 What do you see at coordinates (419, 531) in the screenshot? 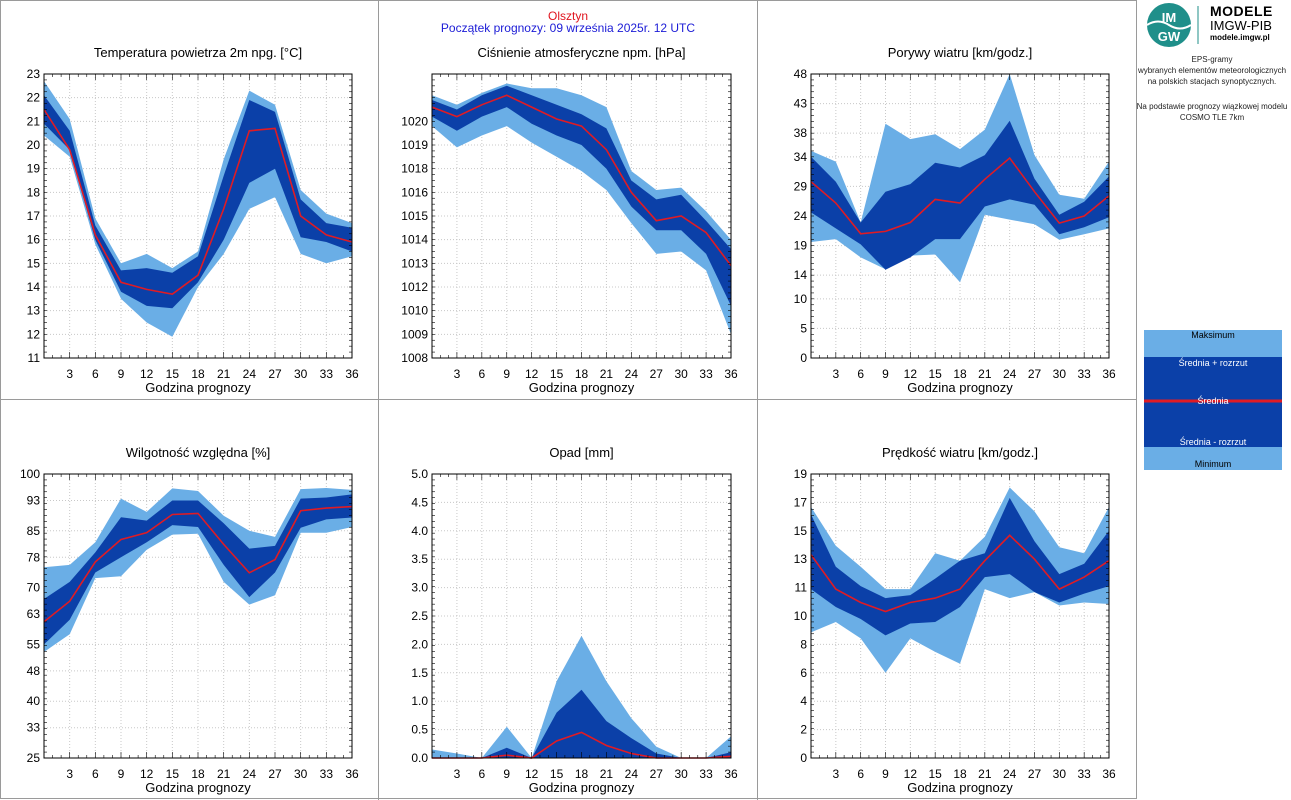
I see `y-tick-label: 4.0` at bounding box center [419, 531].